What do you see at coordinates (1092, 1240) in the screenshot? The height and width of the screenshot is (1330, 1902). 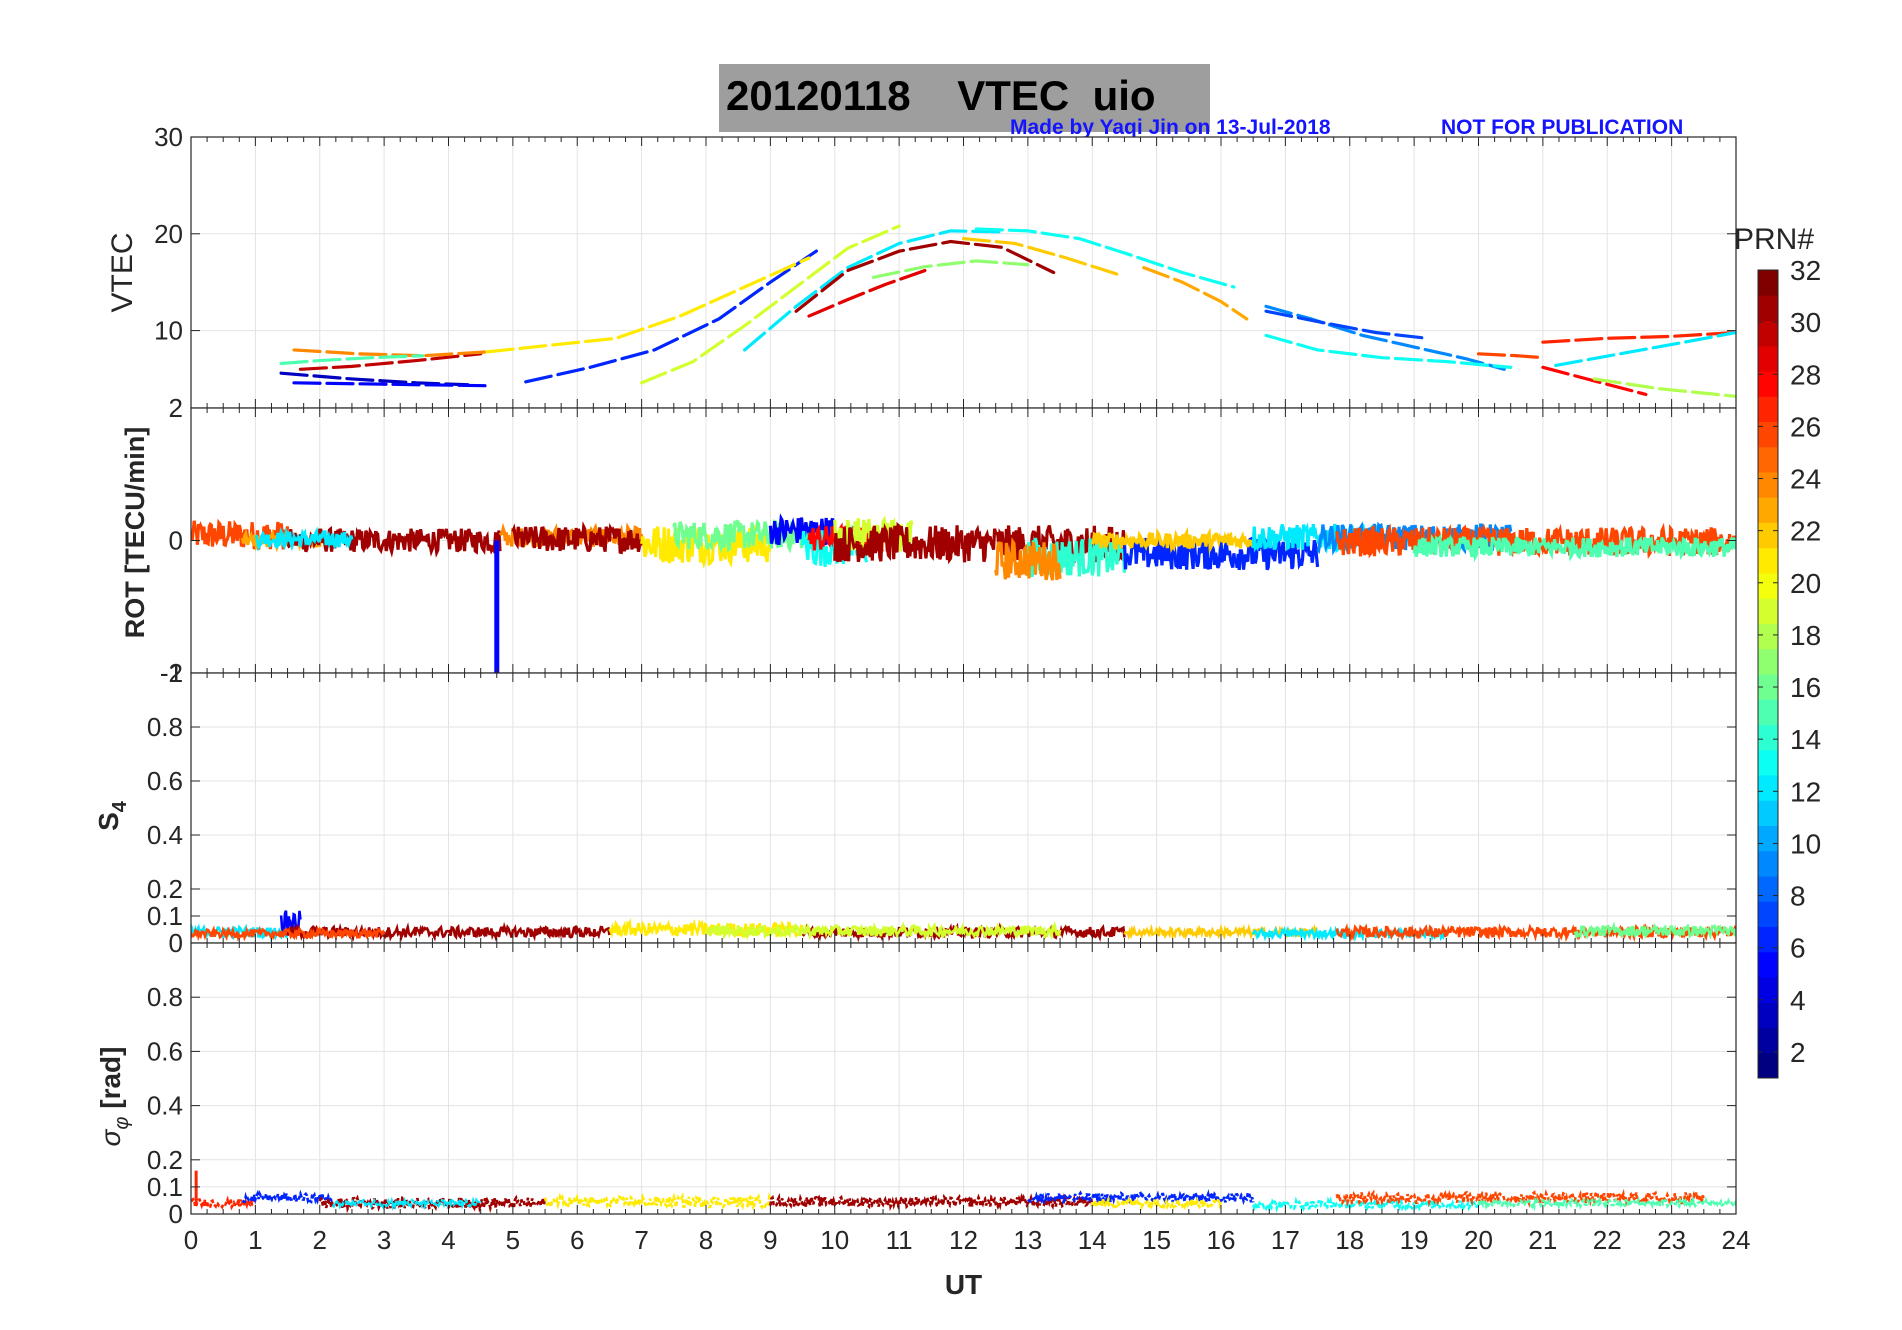 I see `x-tick-label: 14` at bounding box center [1092, 1240].